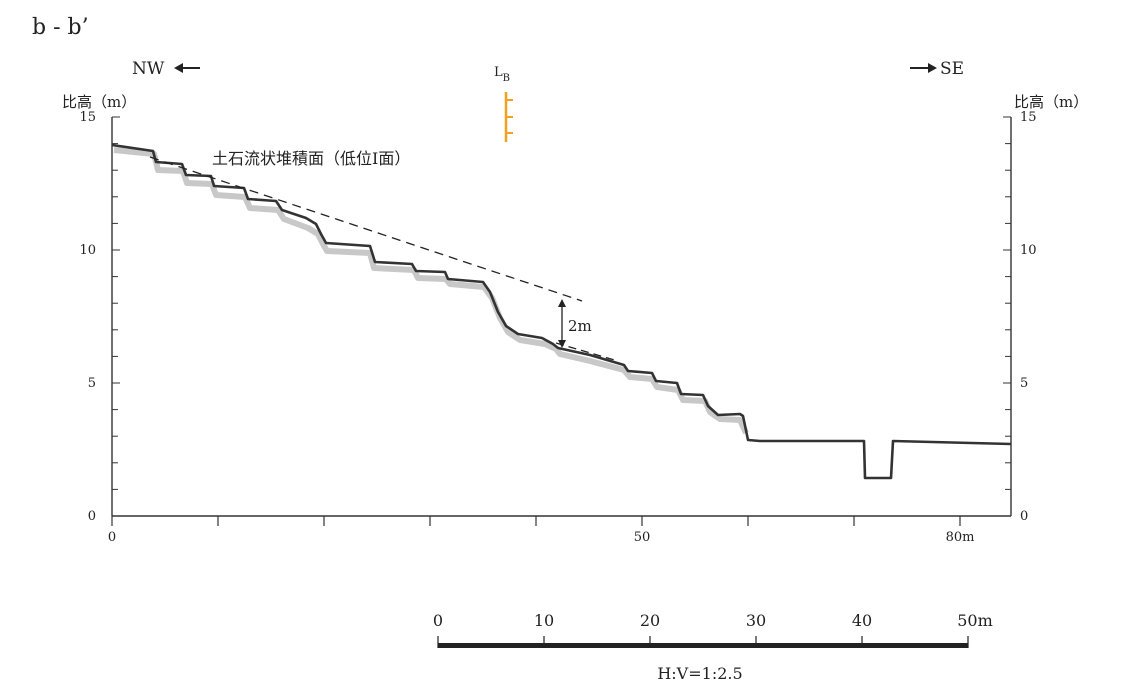 This screenshot has height=689, width=1128. I want to click on y-tick-label-left-10: 10, so click(87, 250).